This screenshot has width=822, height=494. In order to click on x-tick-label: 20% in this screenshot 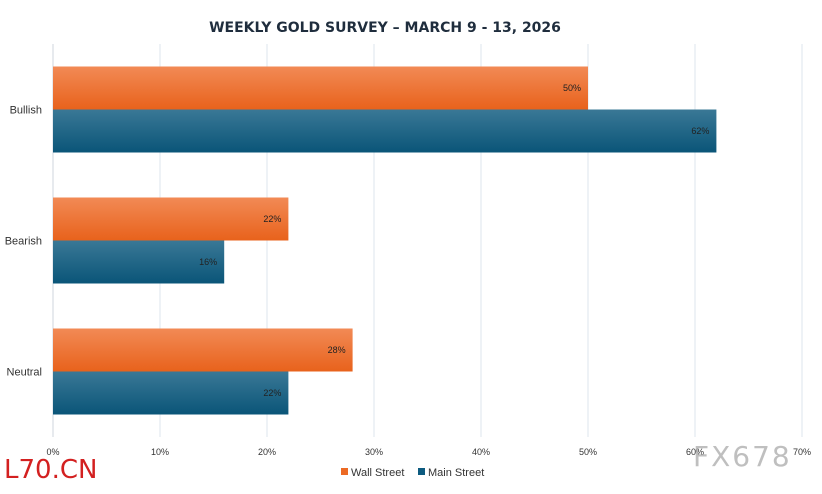, I will do `click(267, 452)`.